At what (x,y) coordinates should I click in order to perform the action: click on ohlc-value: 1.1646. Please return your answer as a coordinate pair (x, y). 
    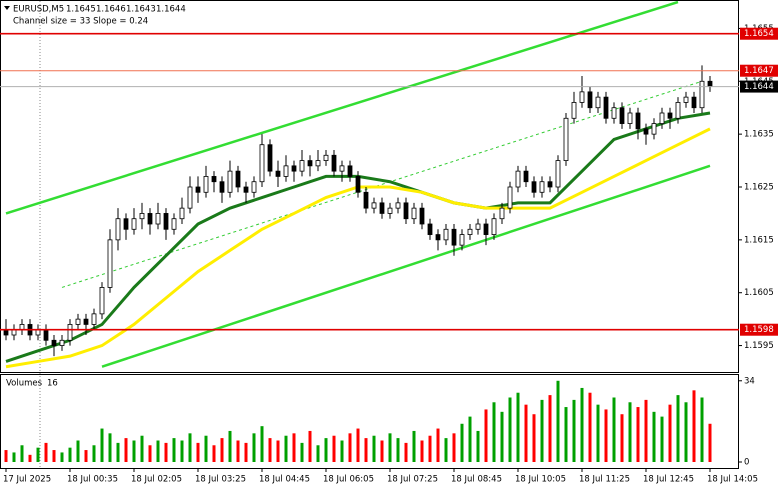
    Looking at the image, I should click on (111, 10).